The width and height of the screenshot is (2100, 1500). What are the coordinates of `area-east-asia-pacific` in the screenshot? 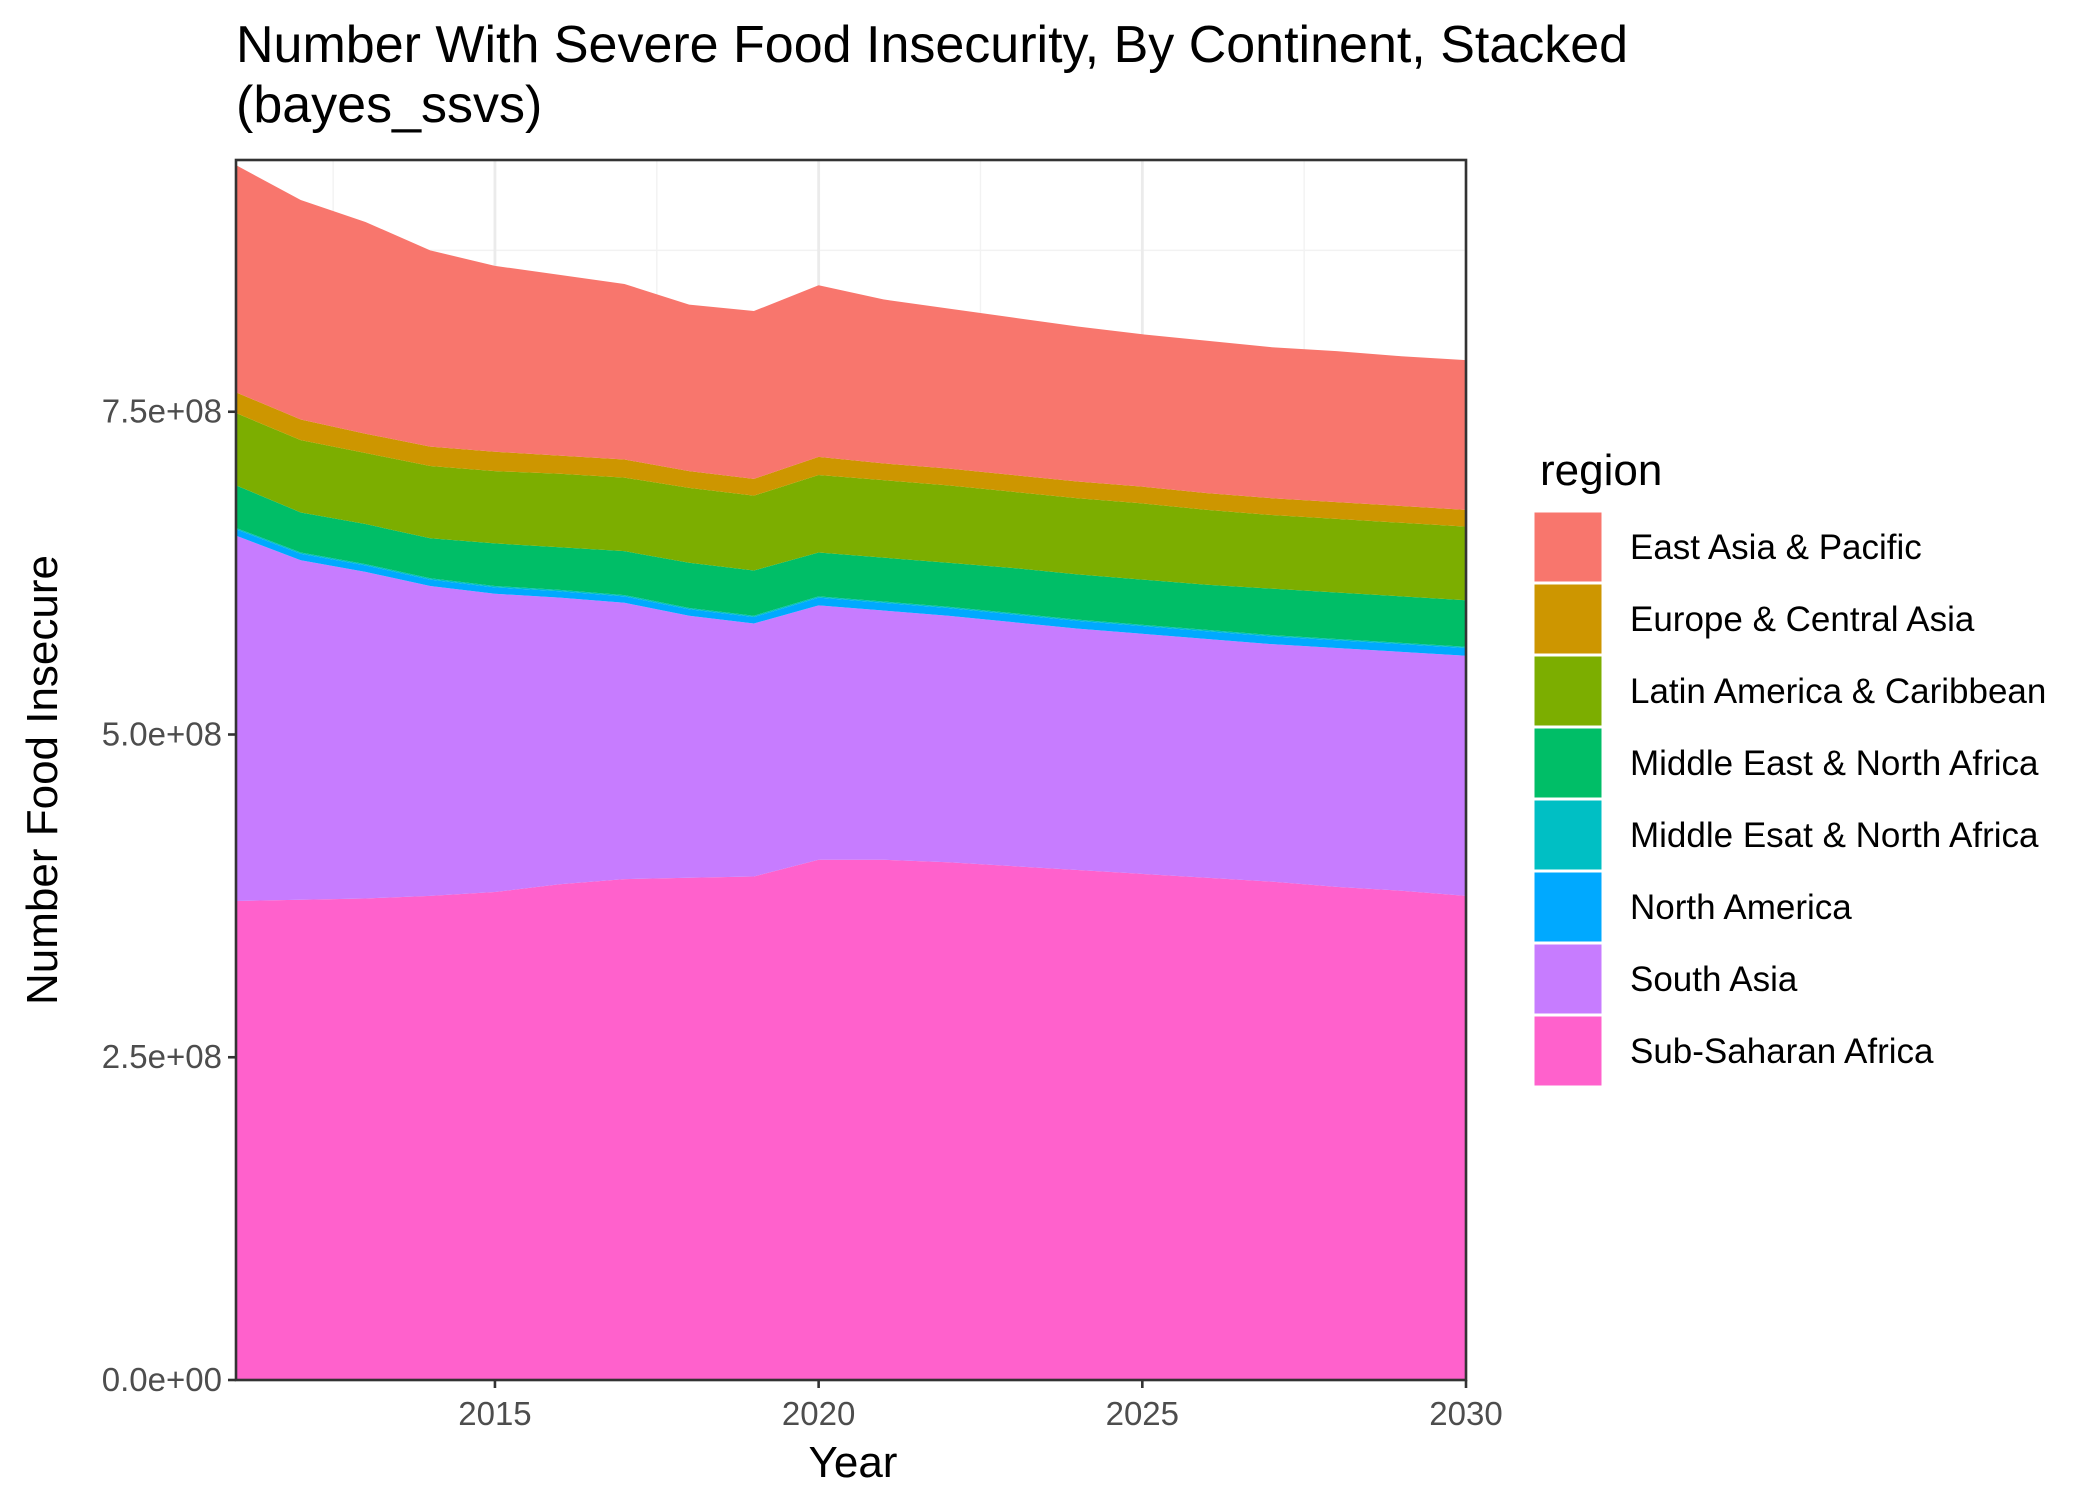 It's located at (851, 337).